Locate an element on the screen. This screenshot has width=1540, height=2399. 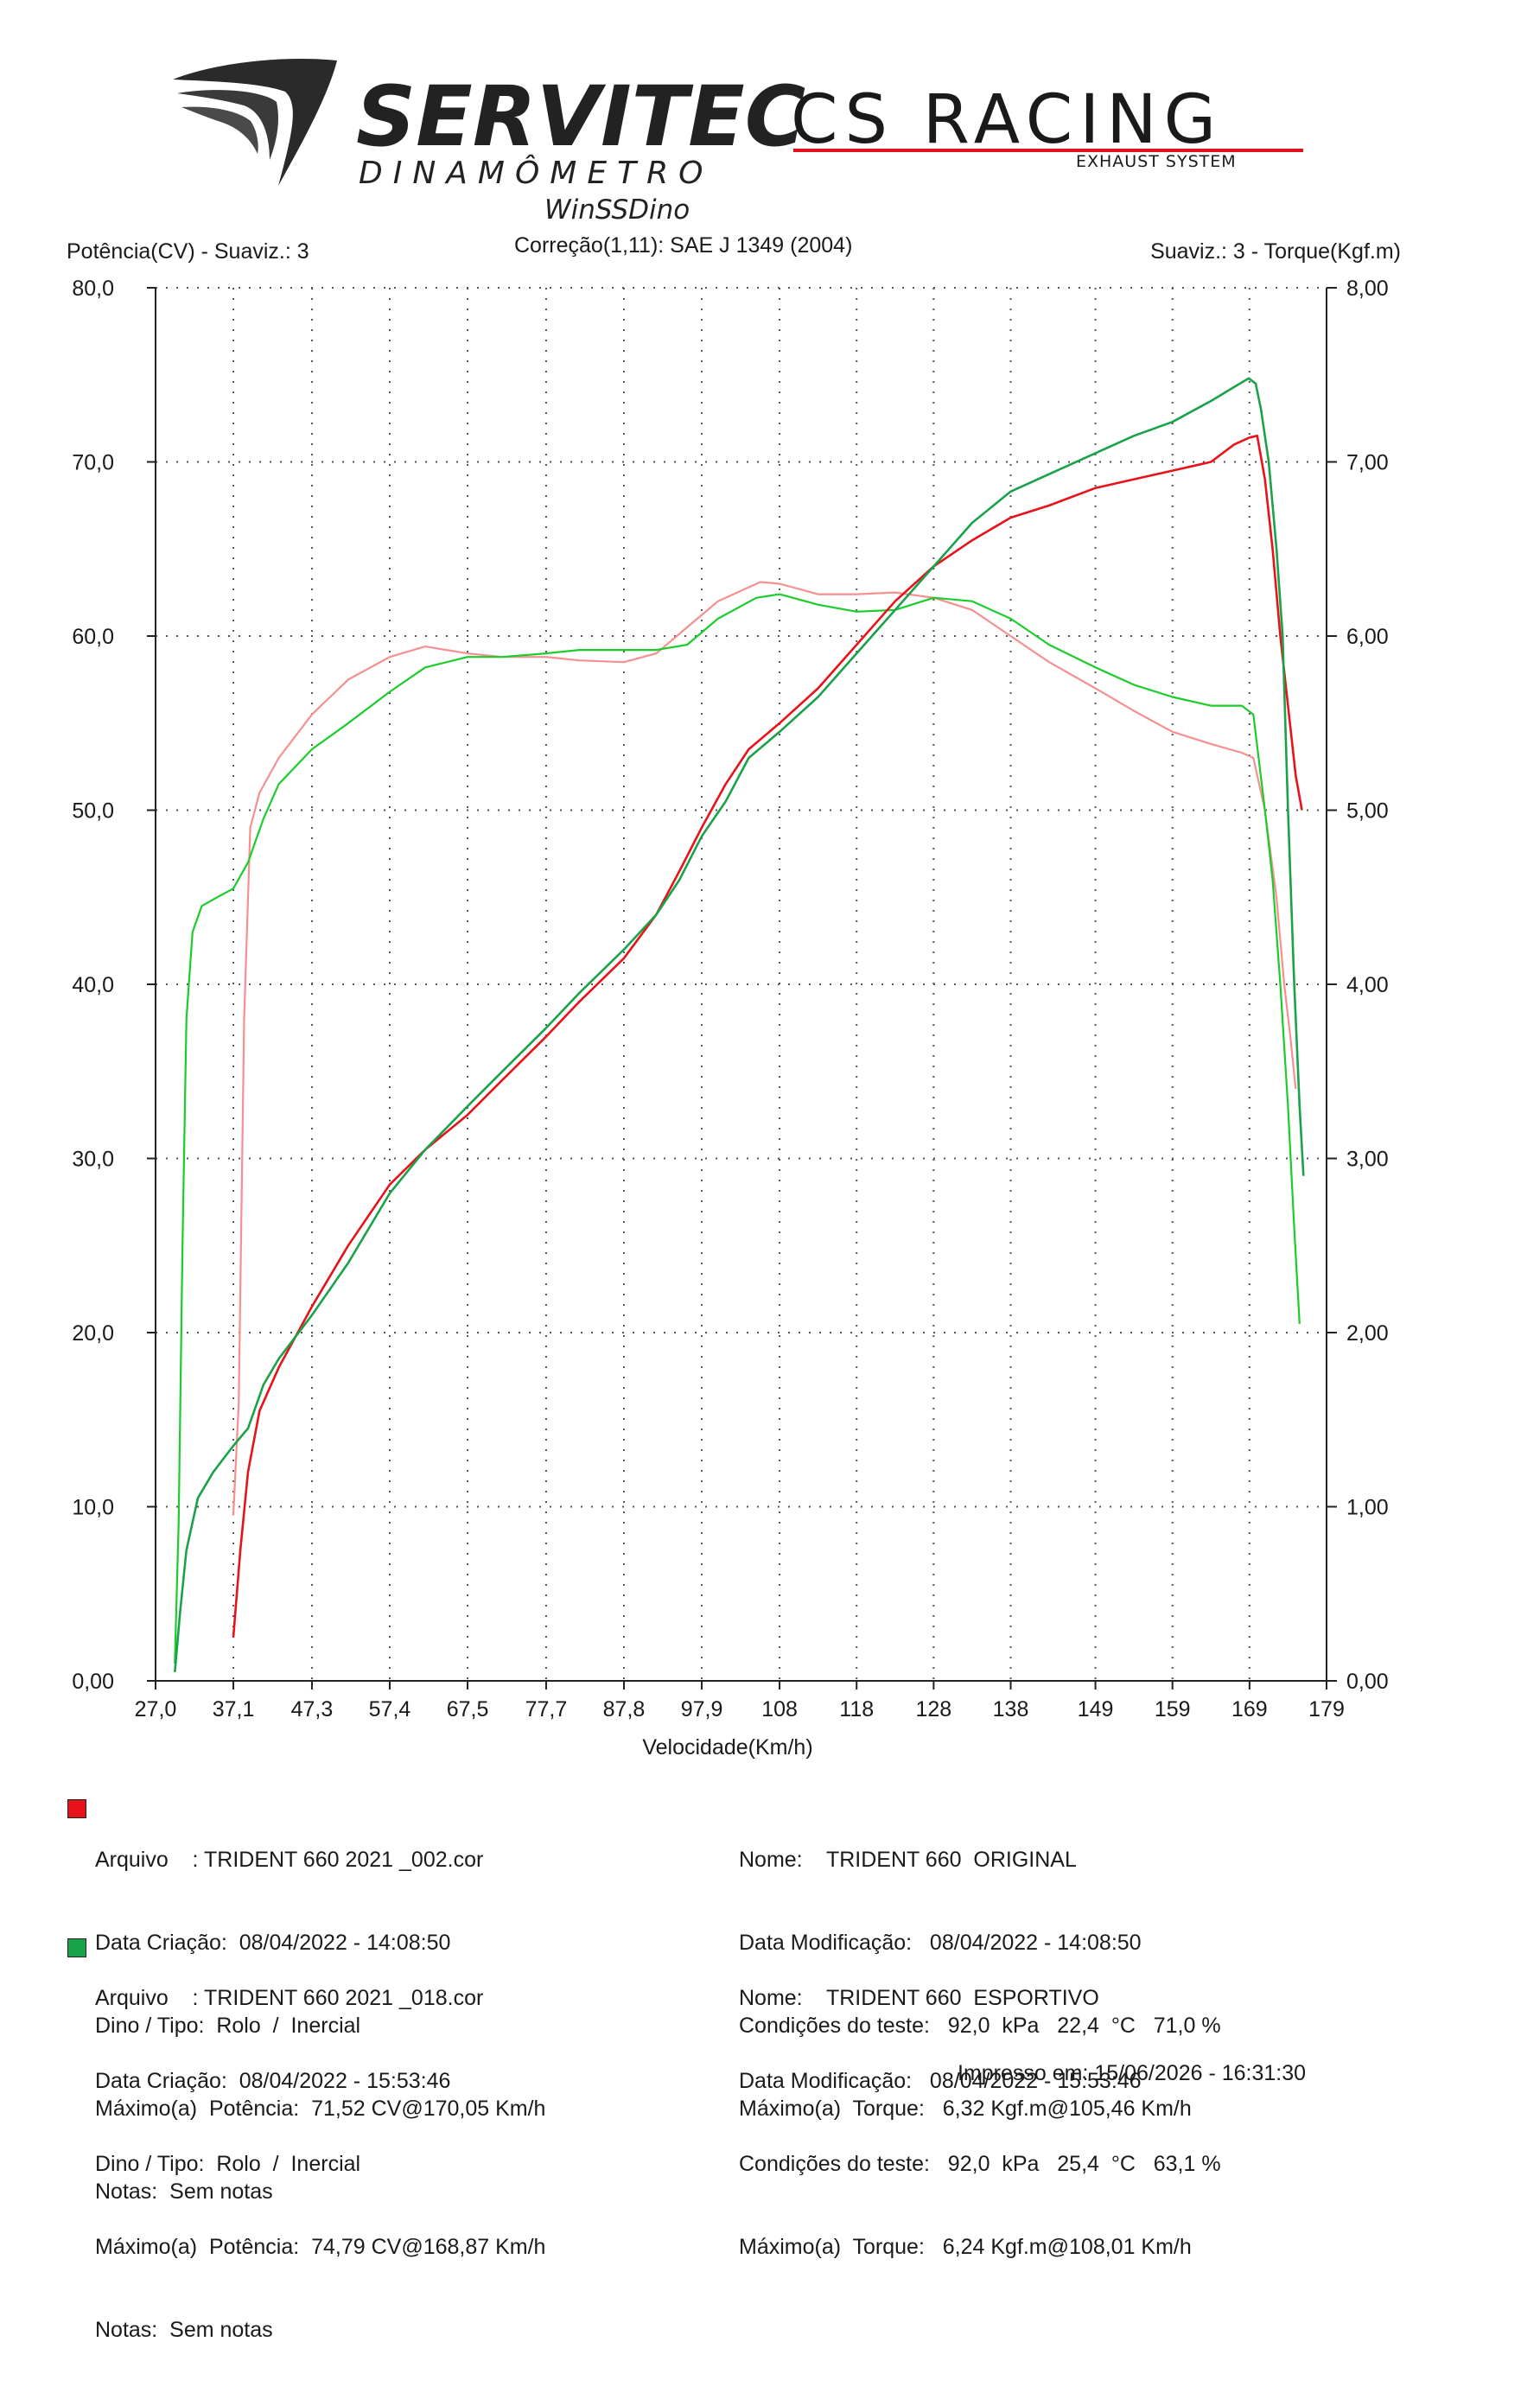
x-tick-label-6: 87,8 is located at coordinates (624, 1709).